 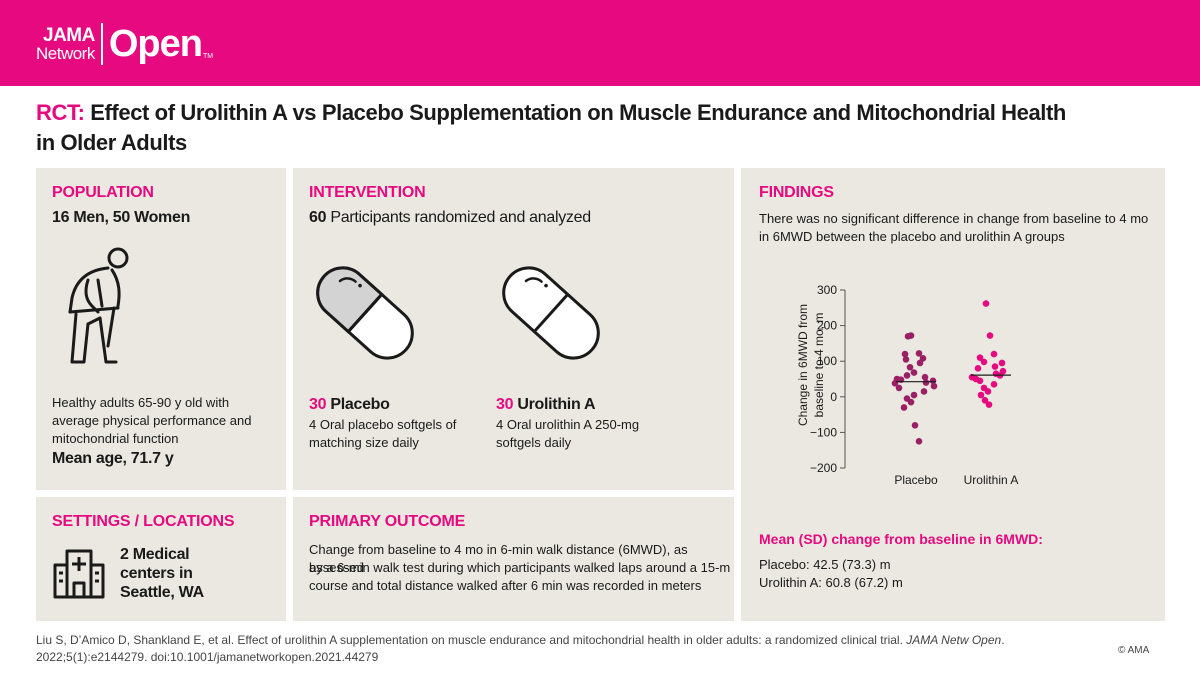 I want to click on placebo-arm-number: 30, so click(x=318, y=404).